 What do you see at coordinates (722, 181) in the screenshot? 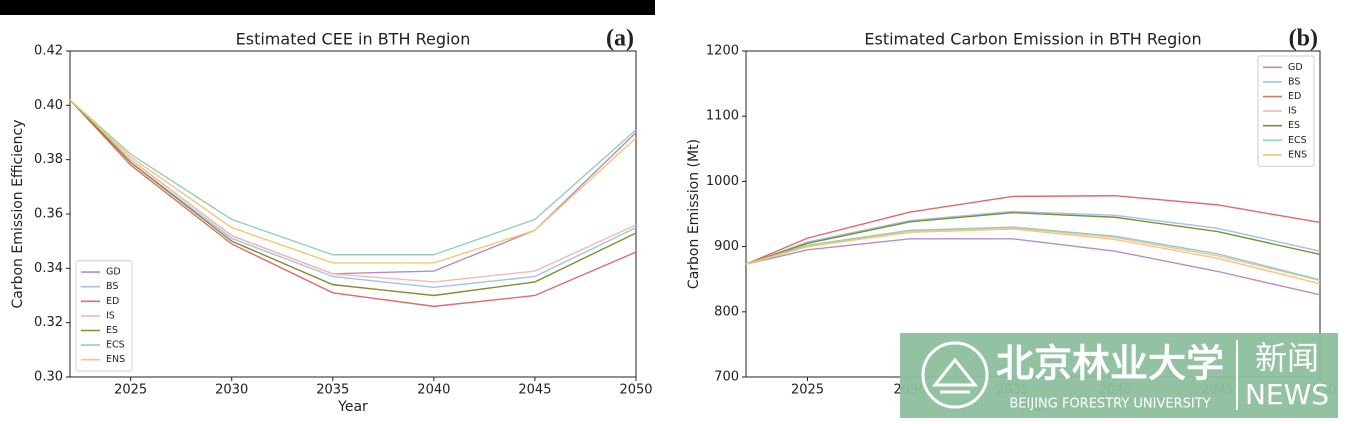
I see `y-tick-label: 1000` at bounding box center [722, 181].